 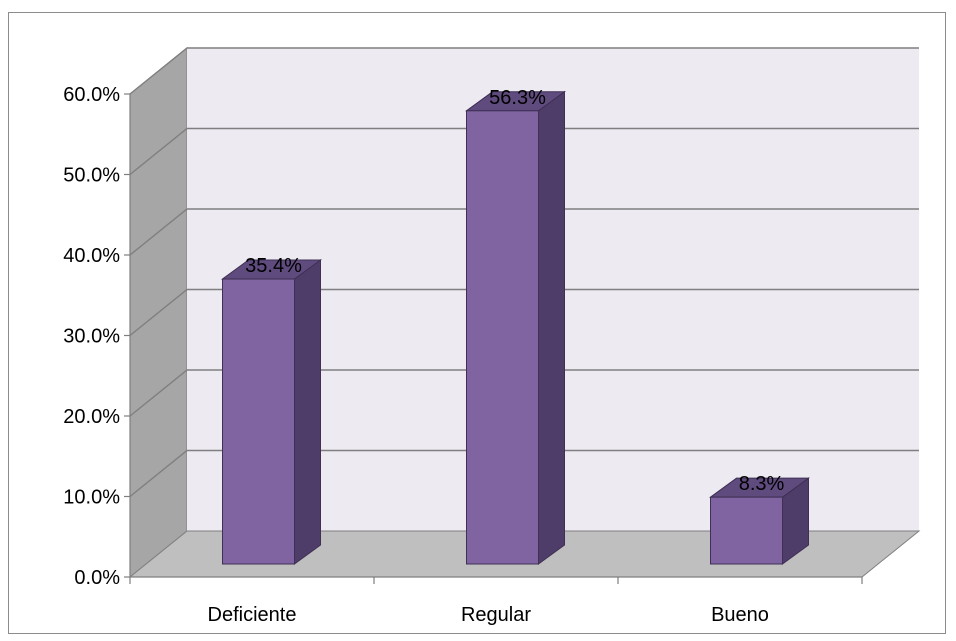 I want to click on bar-regular, so click(x=502, y=337).